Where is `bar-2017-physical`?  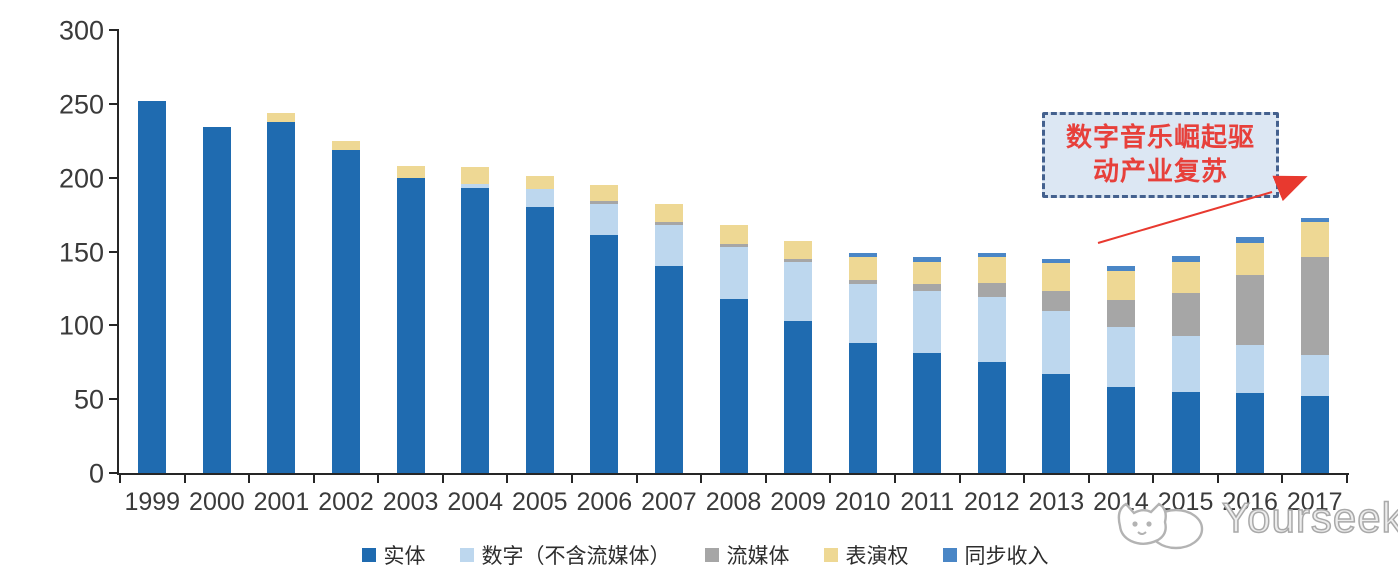
bar-2017-physical is located at coordinates (1314, 434).